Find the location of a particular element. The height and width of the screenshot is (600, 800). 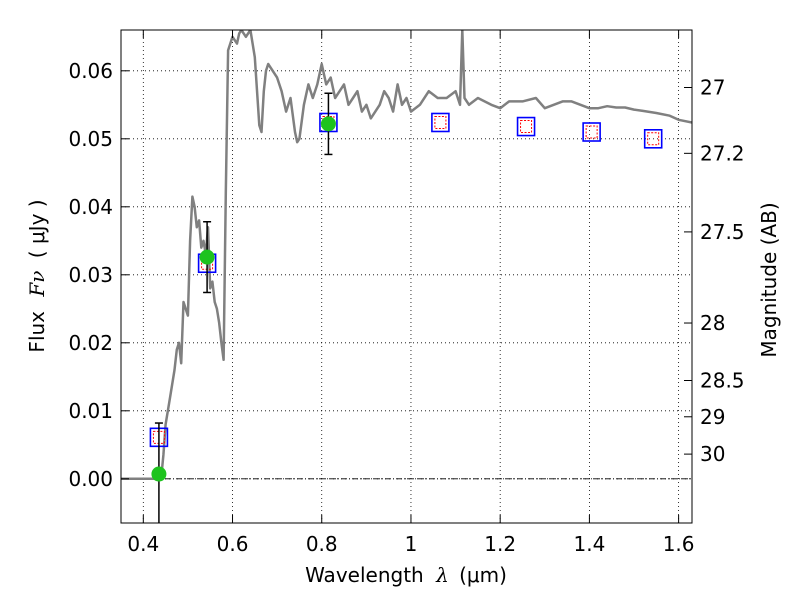

x-tick-label: 1.2 is located at coordinates (500, 544).